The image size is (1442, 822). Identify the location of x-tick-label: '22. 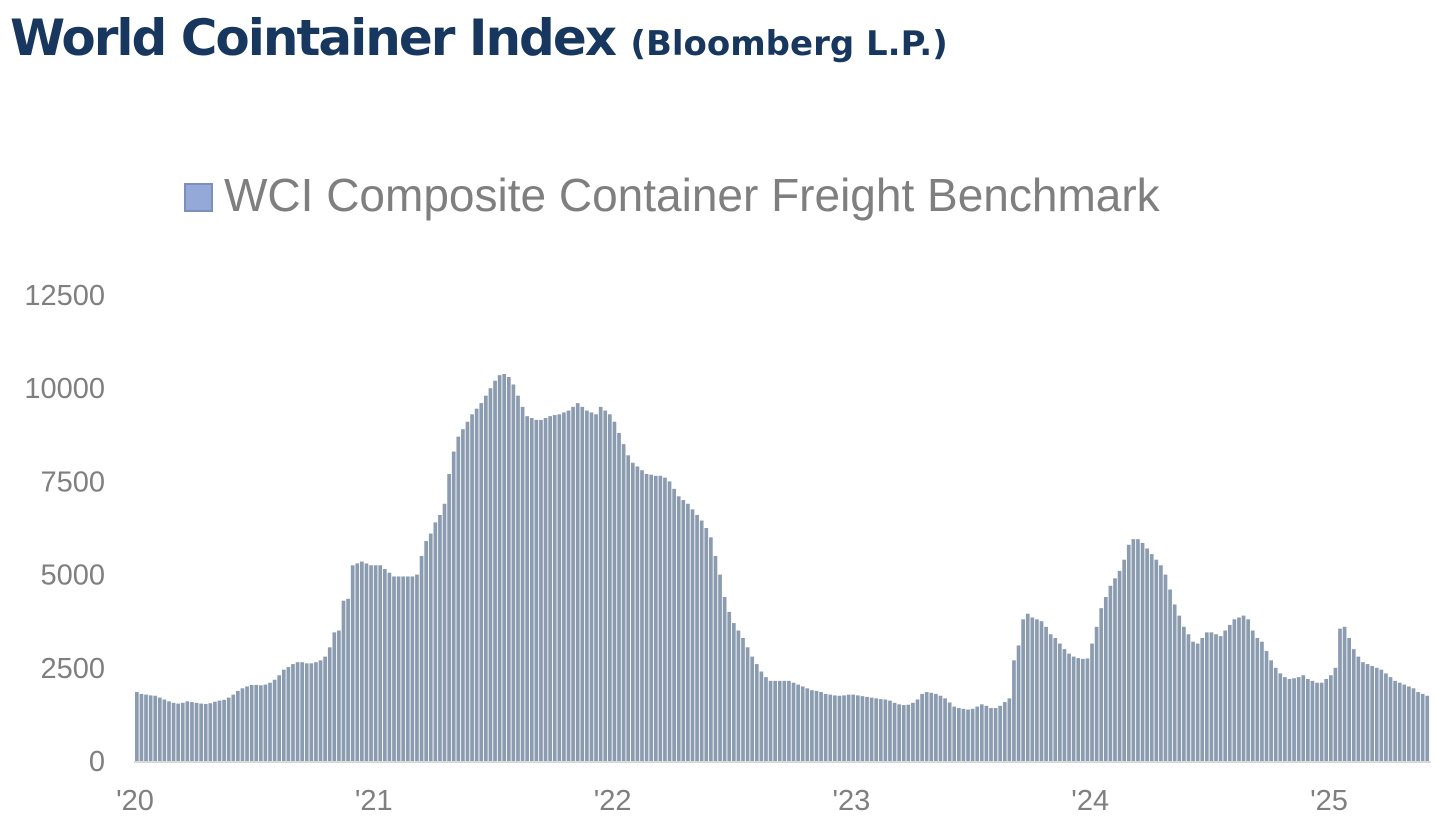
(613, 801).